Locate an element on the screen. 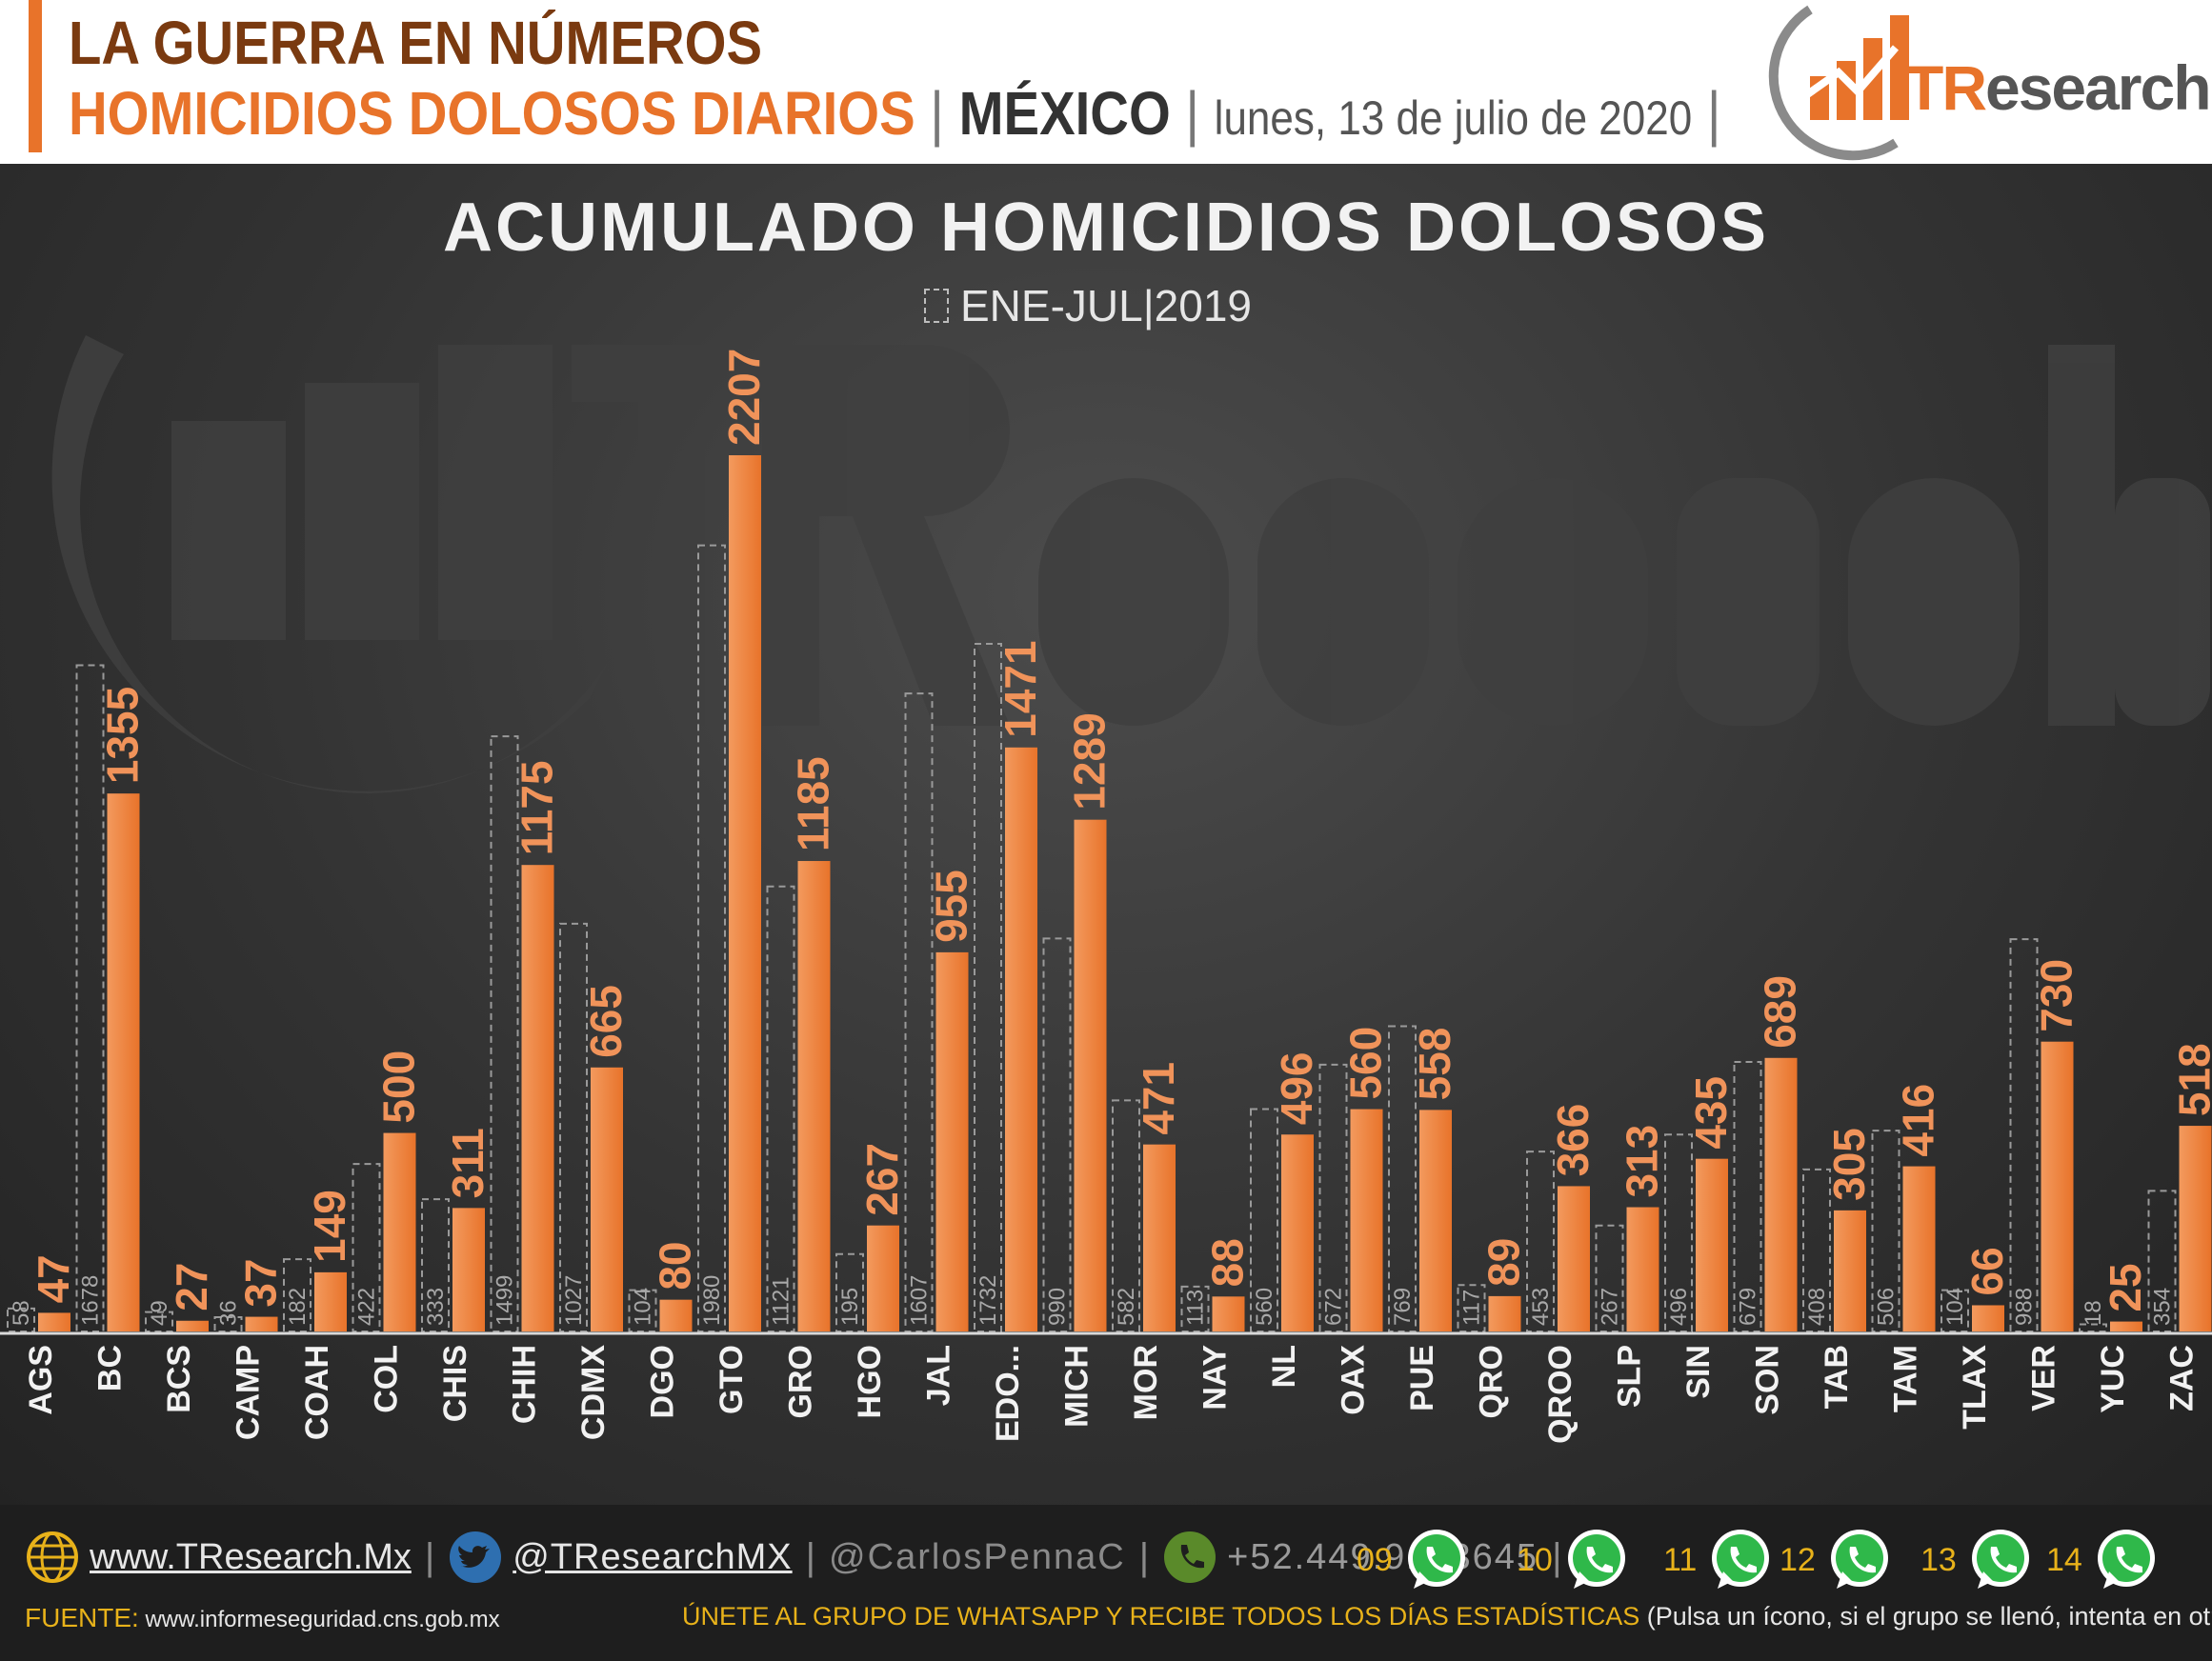 This screenshot has height=1661, width=2212. value-label-2019: 182 is located at coordinates (298, 1307).